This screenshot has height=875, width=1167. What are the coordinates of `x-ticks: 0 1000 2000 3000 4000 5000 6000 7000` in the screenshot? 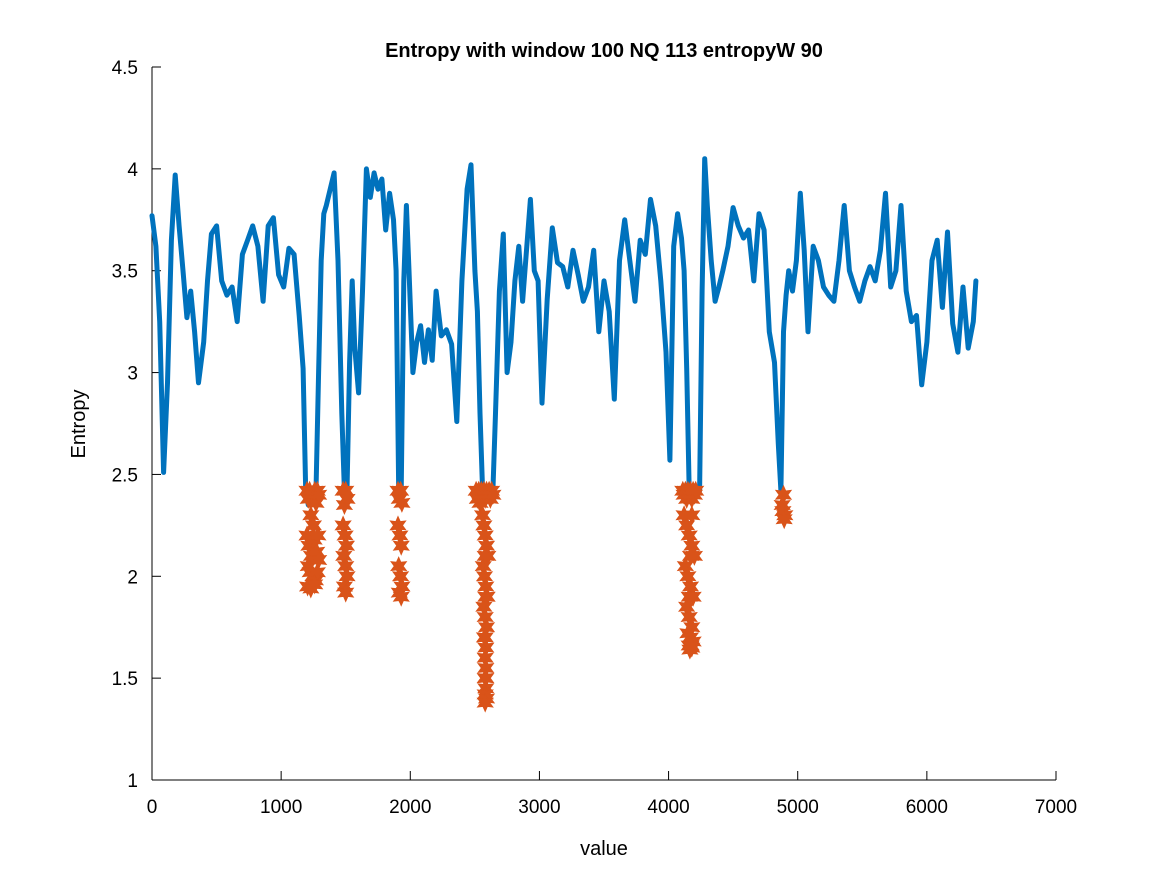 It's located at (612, 794).